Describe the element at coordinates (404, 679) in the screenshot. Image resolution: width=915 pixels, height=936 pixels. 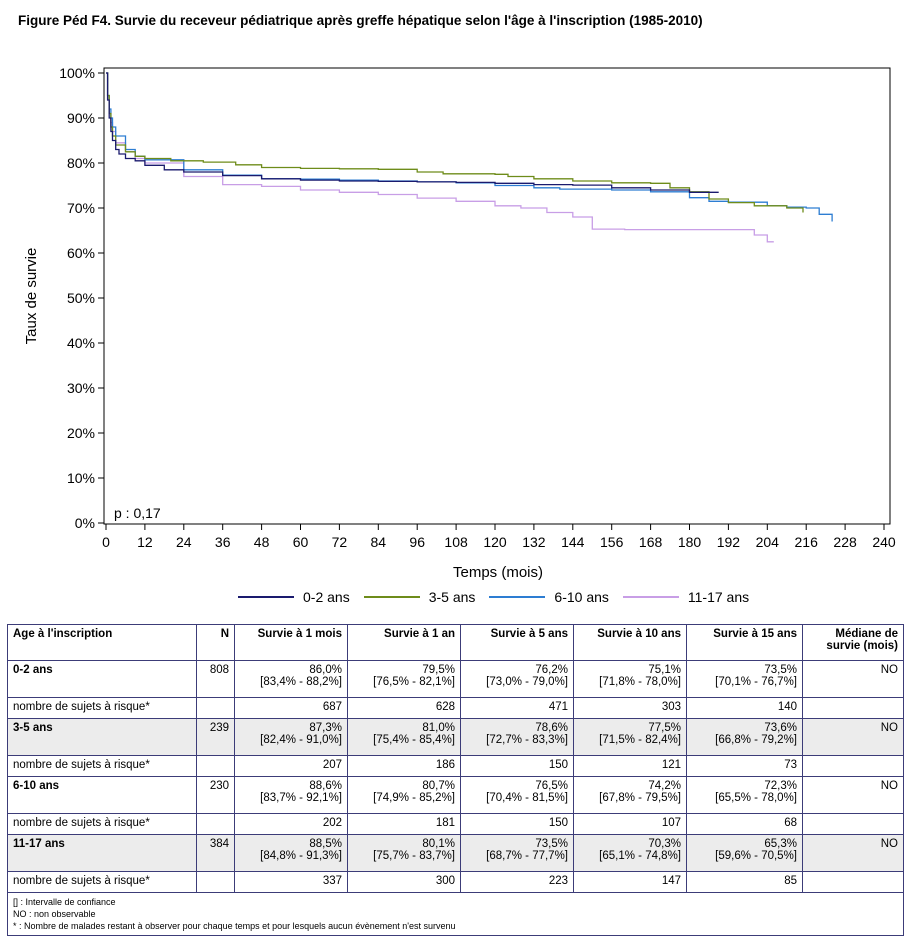
I see `survival-cell: 79,5% [76,5% - 82,1%]` at that location.